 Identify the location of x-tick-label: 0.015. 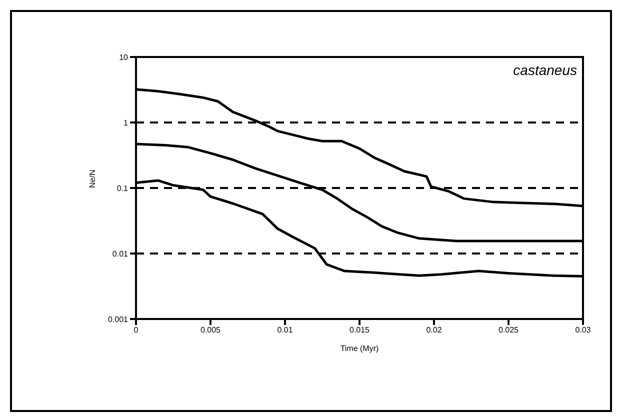
(359, 330).